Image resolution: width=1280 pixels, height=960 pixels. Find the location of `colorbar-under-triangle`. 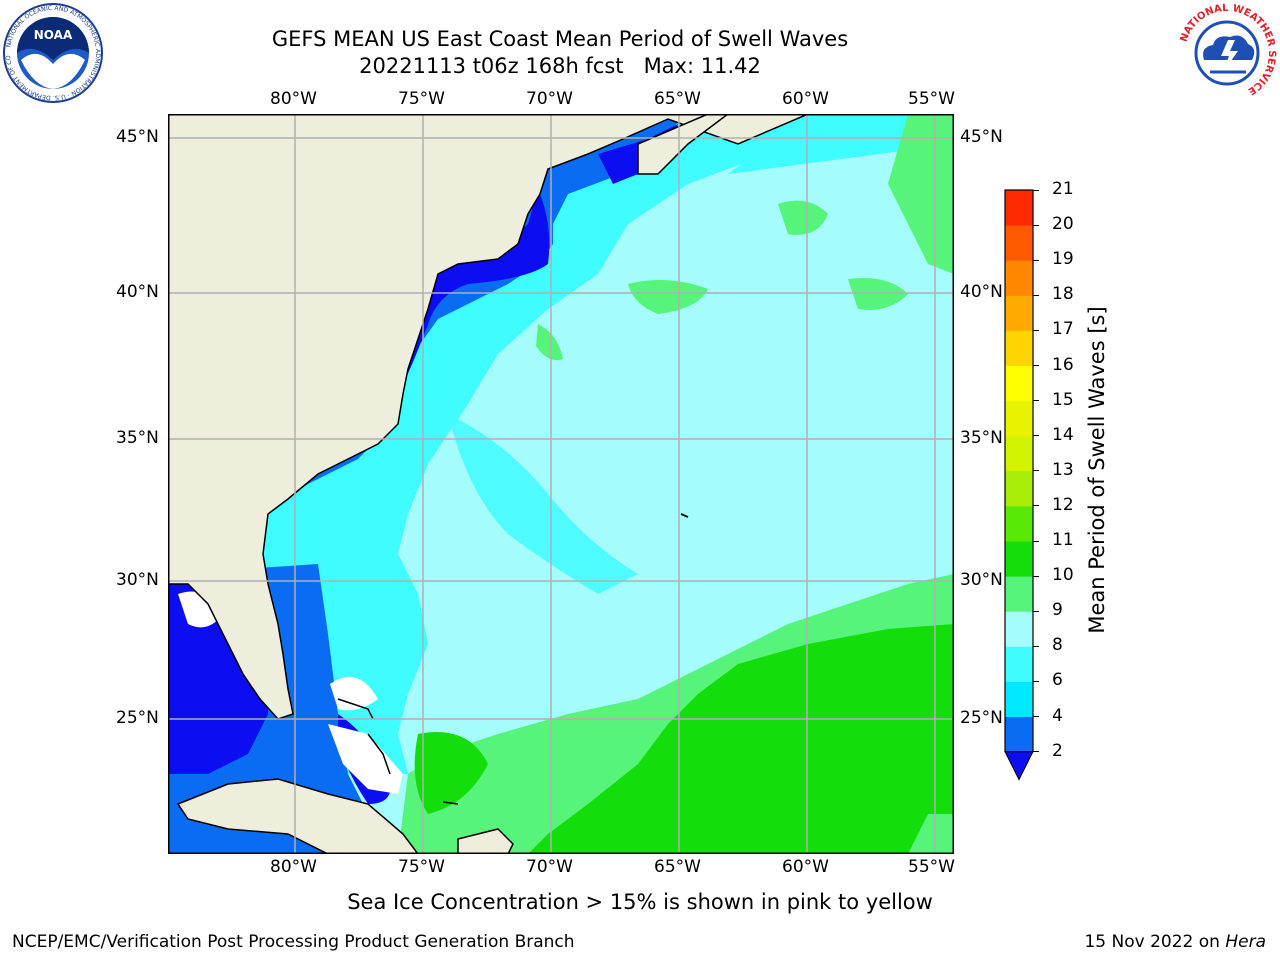

colorbar-under-triangle is located at coordinates (1019, 766).